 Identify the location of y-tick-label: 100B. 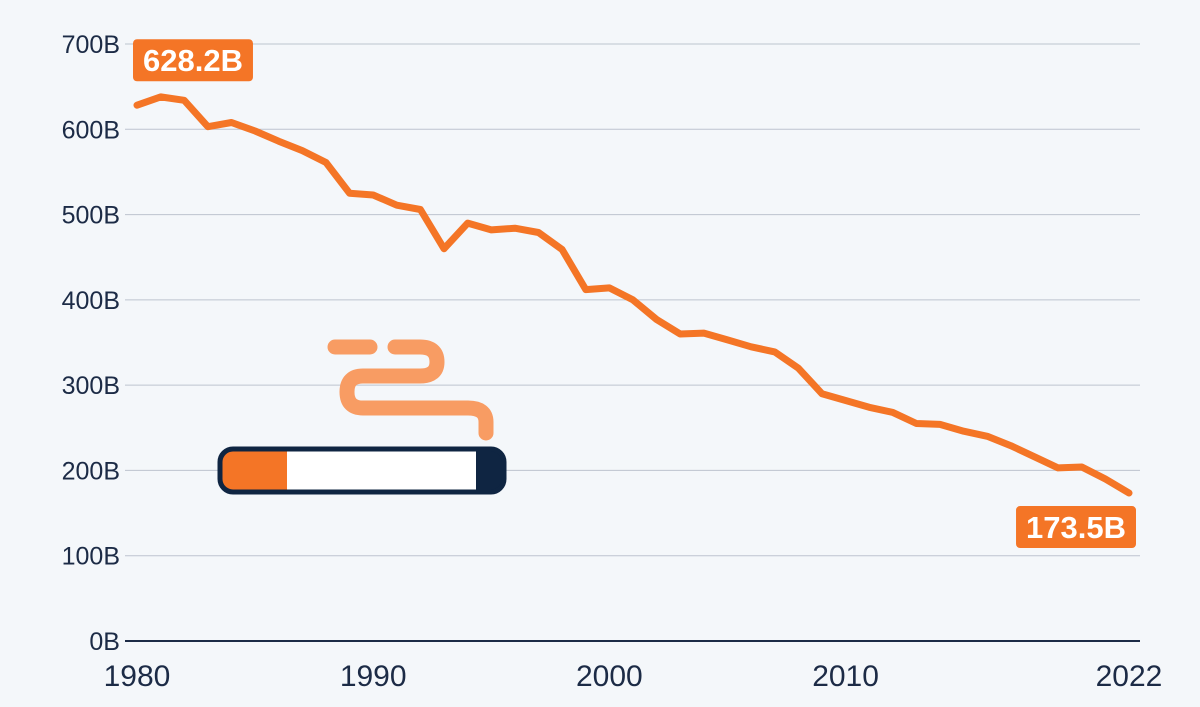
(91, 557).